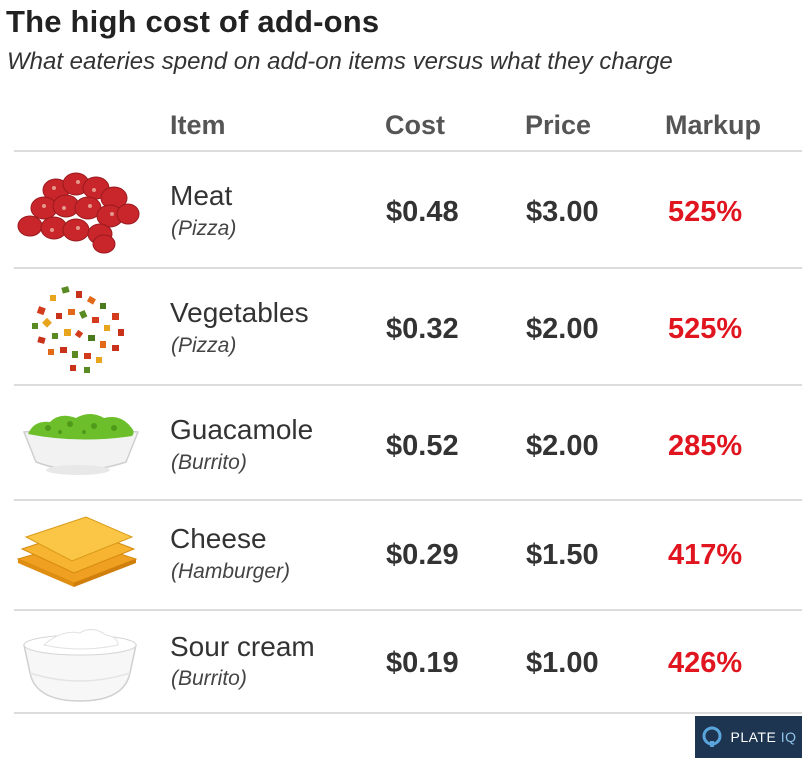 This screenshot has width=810, height=766. I want to click on item-name: Cheese, so click(218, 538).